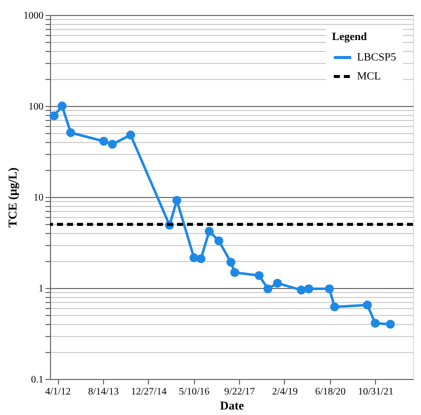  I want to click on y-axis-title: TCE (µg/L), so click(13, 198).